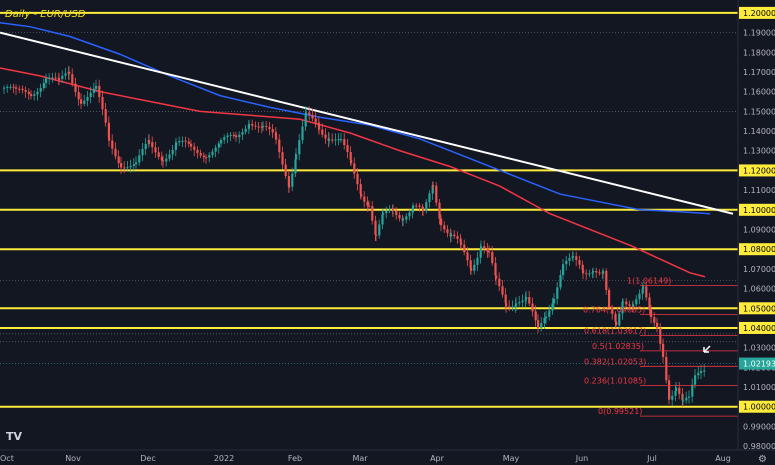 This screenshot has width=775, height=465. What do you see at coordinates (45, 14) in the screenshot?
I see `chart-title: Daily - EUR/USD` at bounding box center [45, 14].